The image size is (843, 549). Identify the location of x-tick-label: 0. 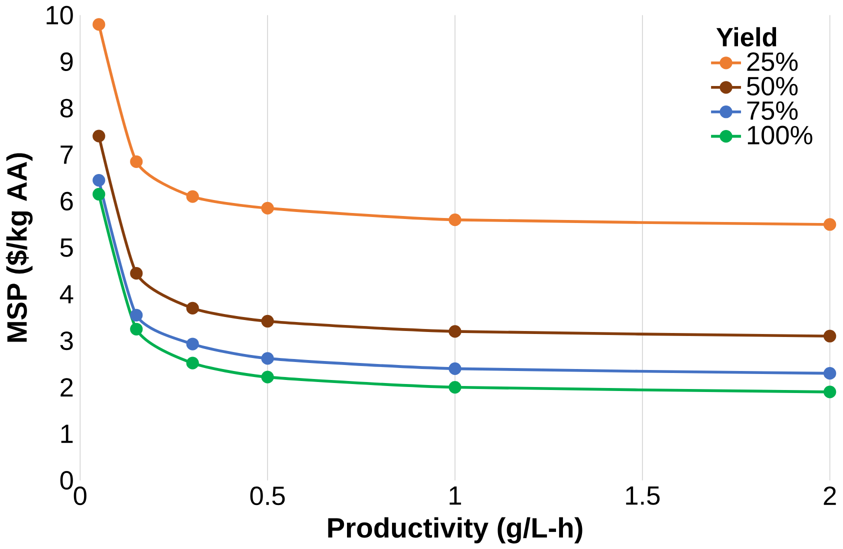
(80, 495).